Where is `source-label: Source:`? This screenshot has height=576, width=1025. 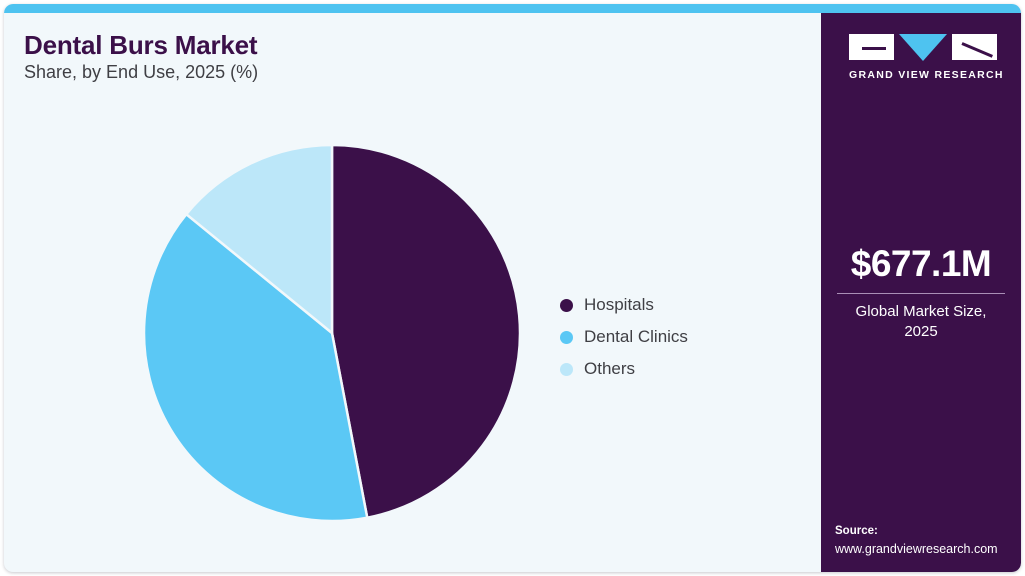
source-label: Source: is located at coordinates (856, 531).